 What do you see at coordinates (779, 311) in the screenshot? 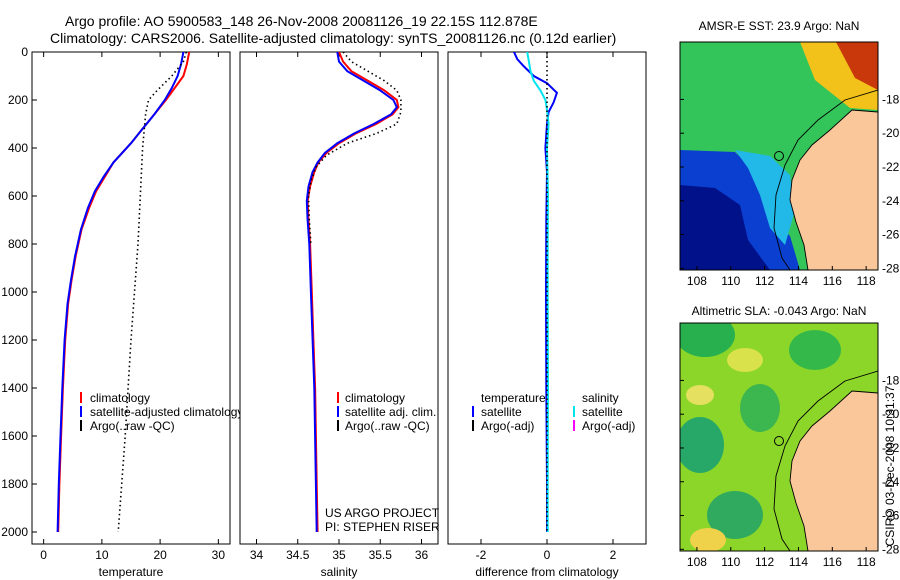
I see `sla-map-title: Altimetric SLA: -0.043 Argo: NaN` at bounding box center [779, 311].